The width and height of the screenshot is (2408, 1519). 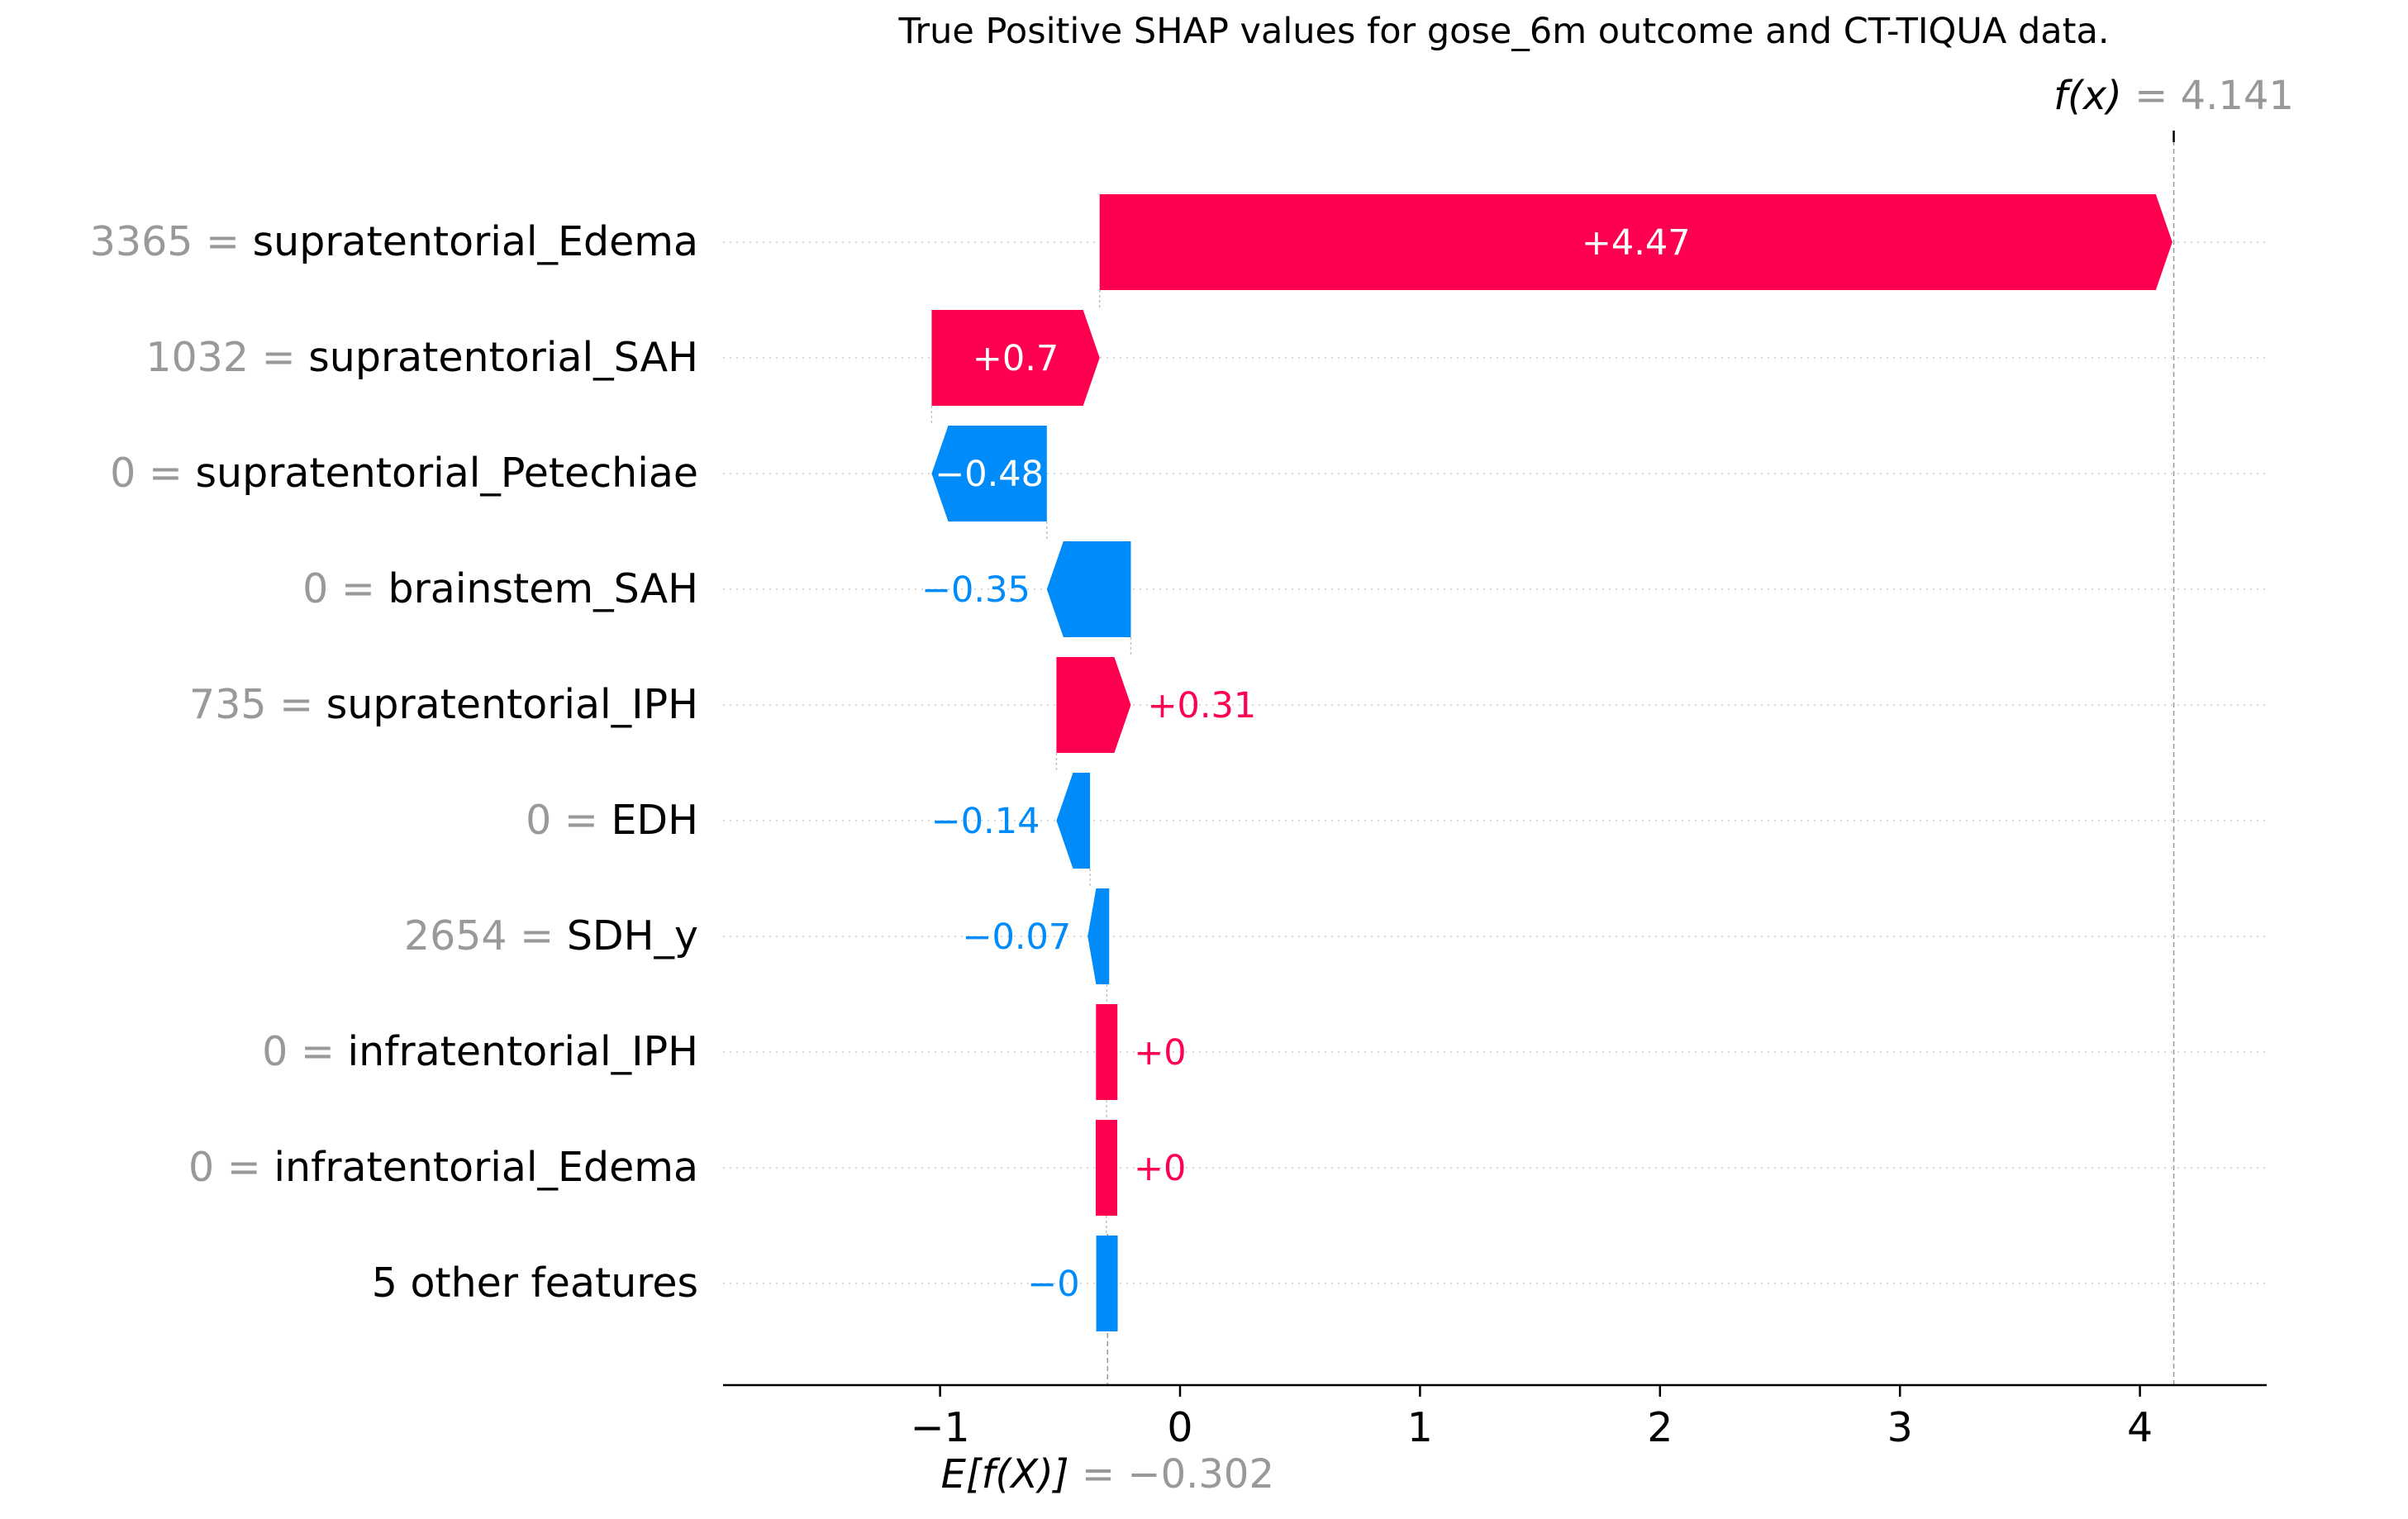 What do you see at coordinates (226, 357) in the screenshot?
I see `feature-value: 1032 =` at bounding box center [226, 357].